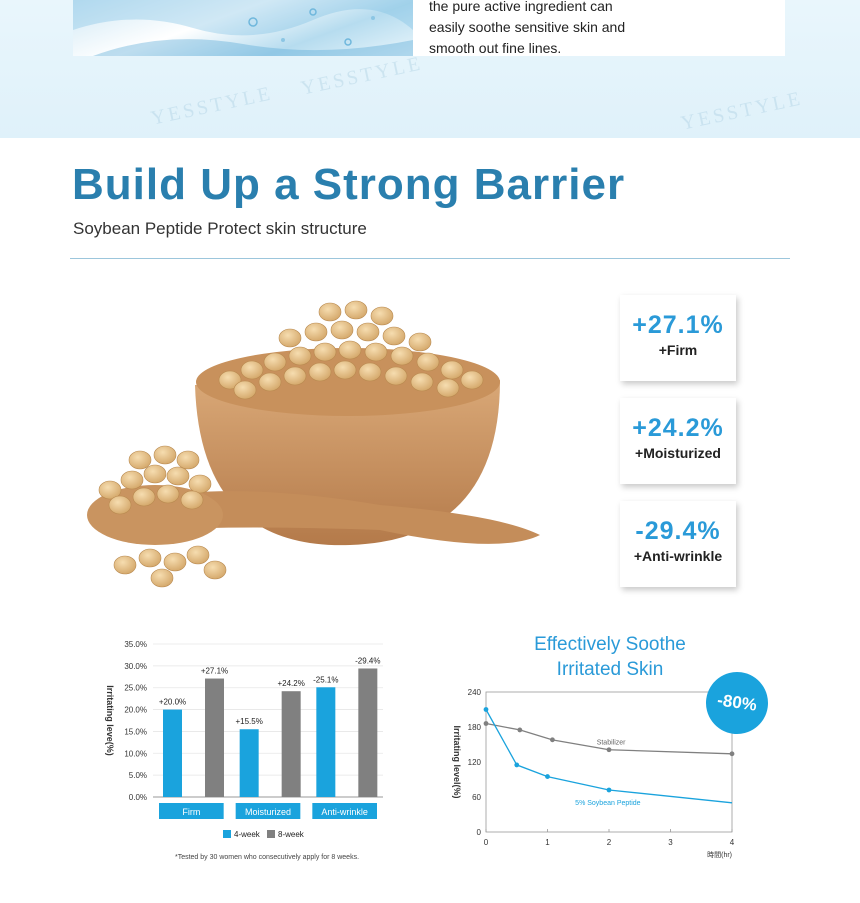  What do you see at coordinates (527, 27) in the screenshot?
I see `top-line: easily soothe sensitive skin and` at bounding box center [527, 27].